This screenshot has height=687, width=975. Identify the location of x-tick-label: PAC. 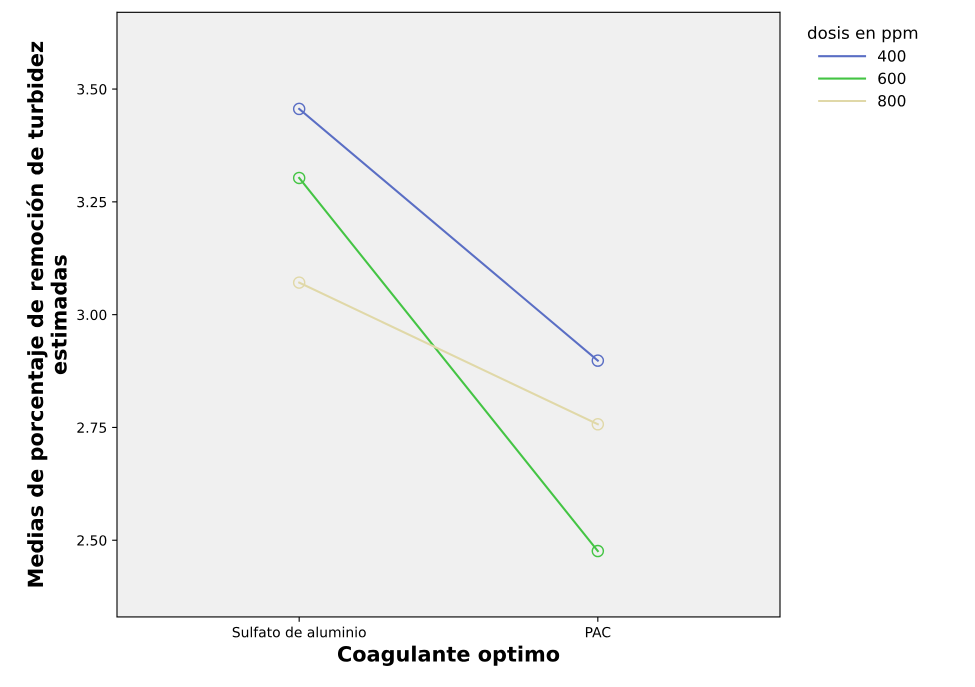
(598, 632).